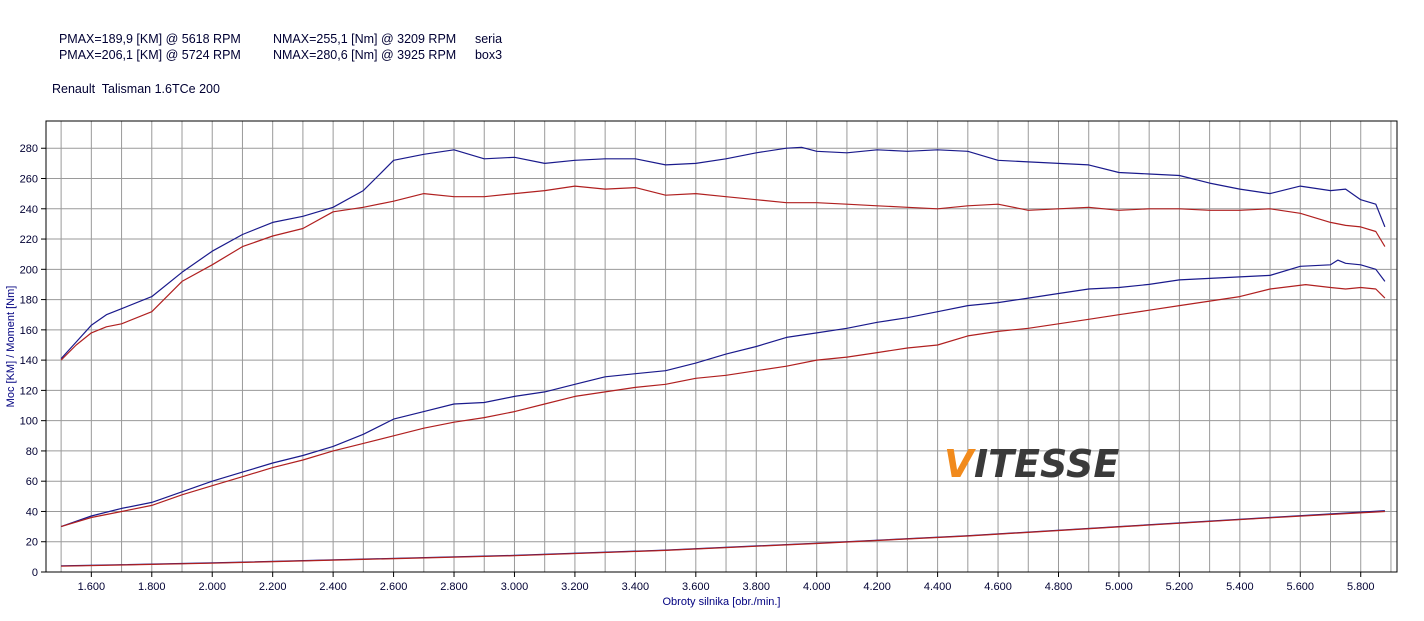  I want to click on x-tick-label: 2.200, so click(273, 587).